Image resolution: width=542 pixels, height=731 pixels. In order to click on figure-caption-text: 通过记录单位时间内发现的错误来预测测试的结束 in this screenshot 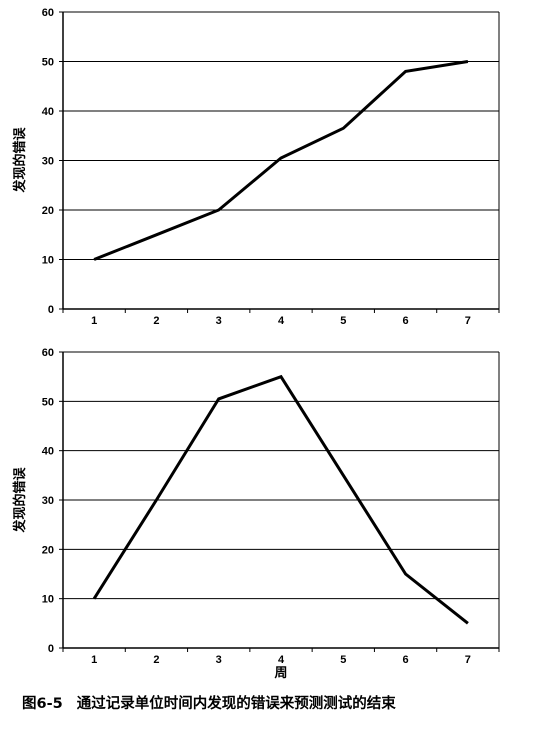, I will do `click(236, 704)`.